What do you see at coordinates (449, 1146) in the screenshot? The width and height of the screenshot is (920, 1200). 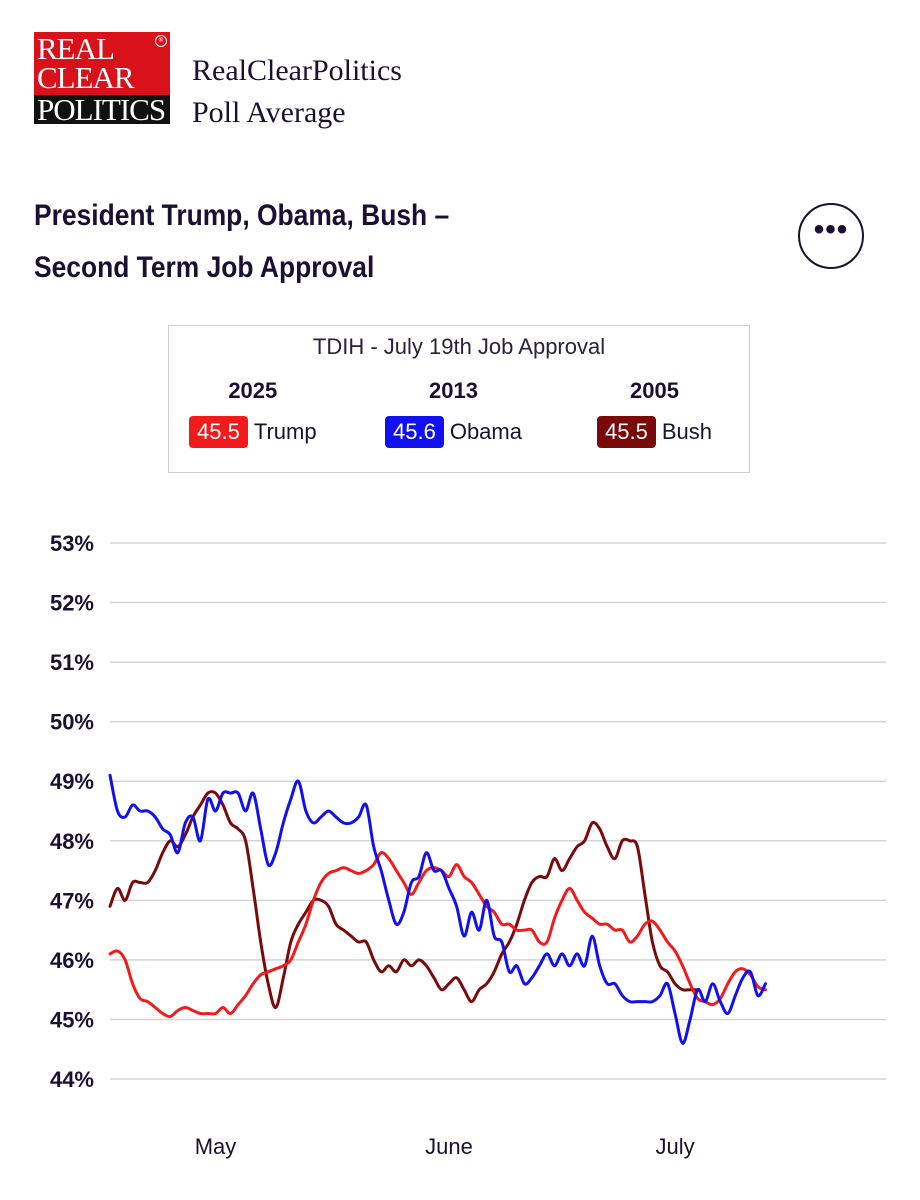 I see `x-tick-label: June` at bounding box center [449, 1146].